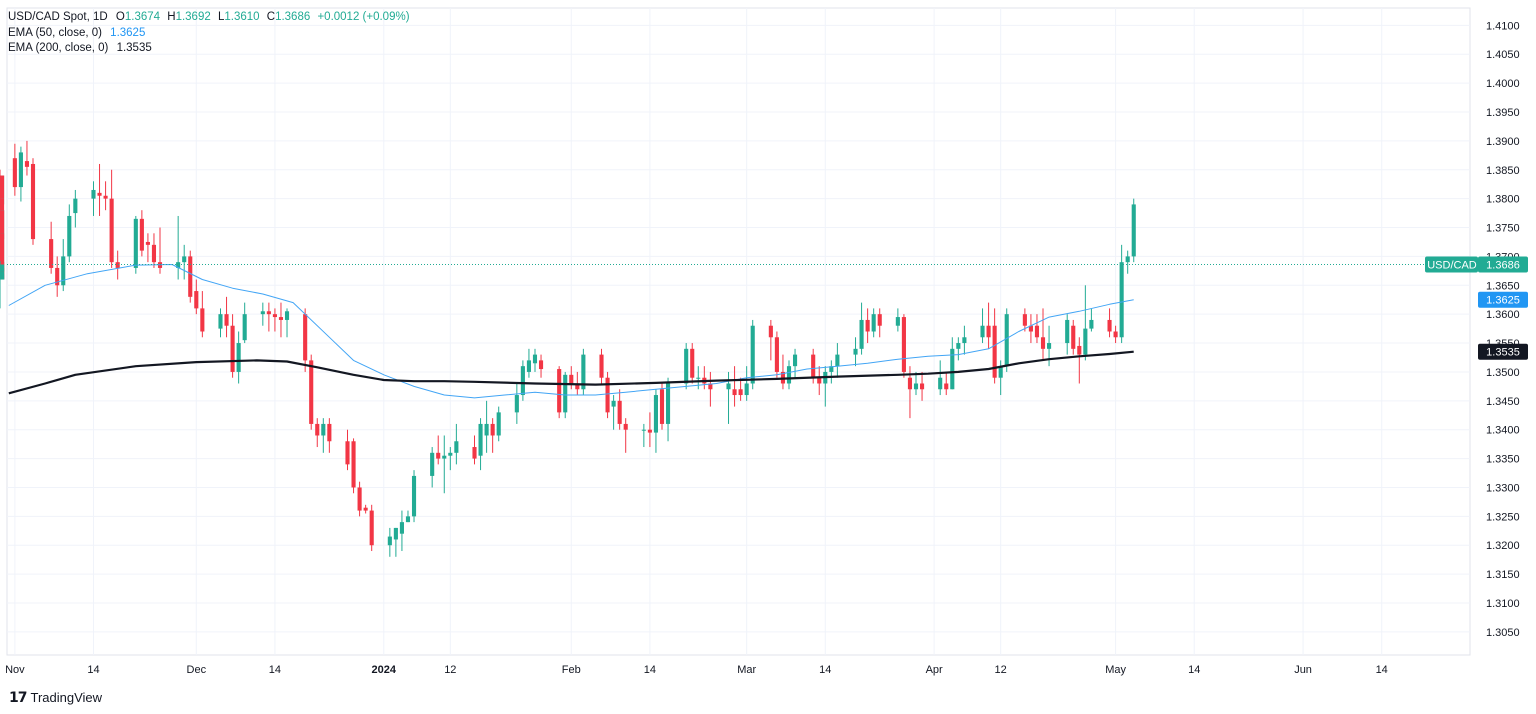 The width and height of the screenshot is (1536, 714). I want to click on symbol-label-box, so click(1451, 264).